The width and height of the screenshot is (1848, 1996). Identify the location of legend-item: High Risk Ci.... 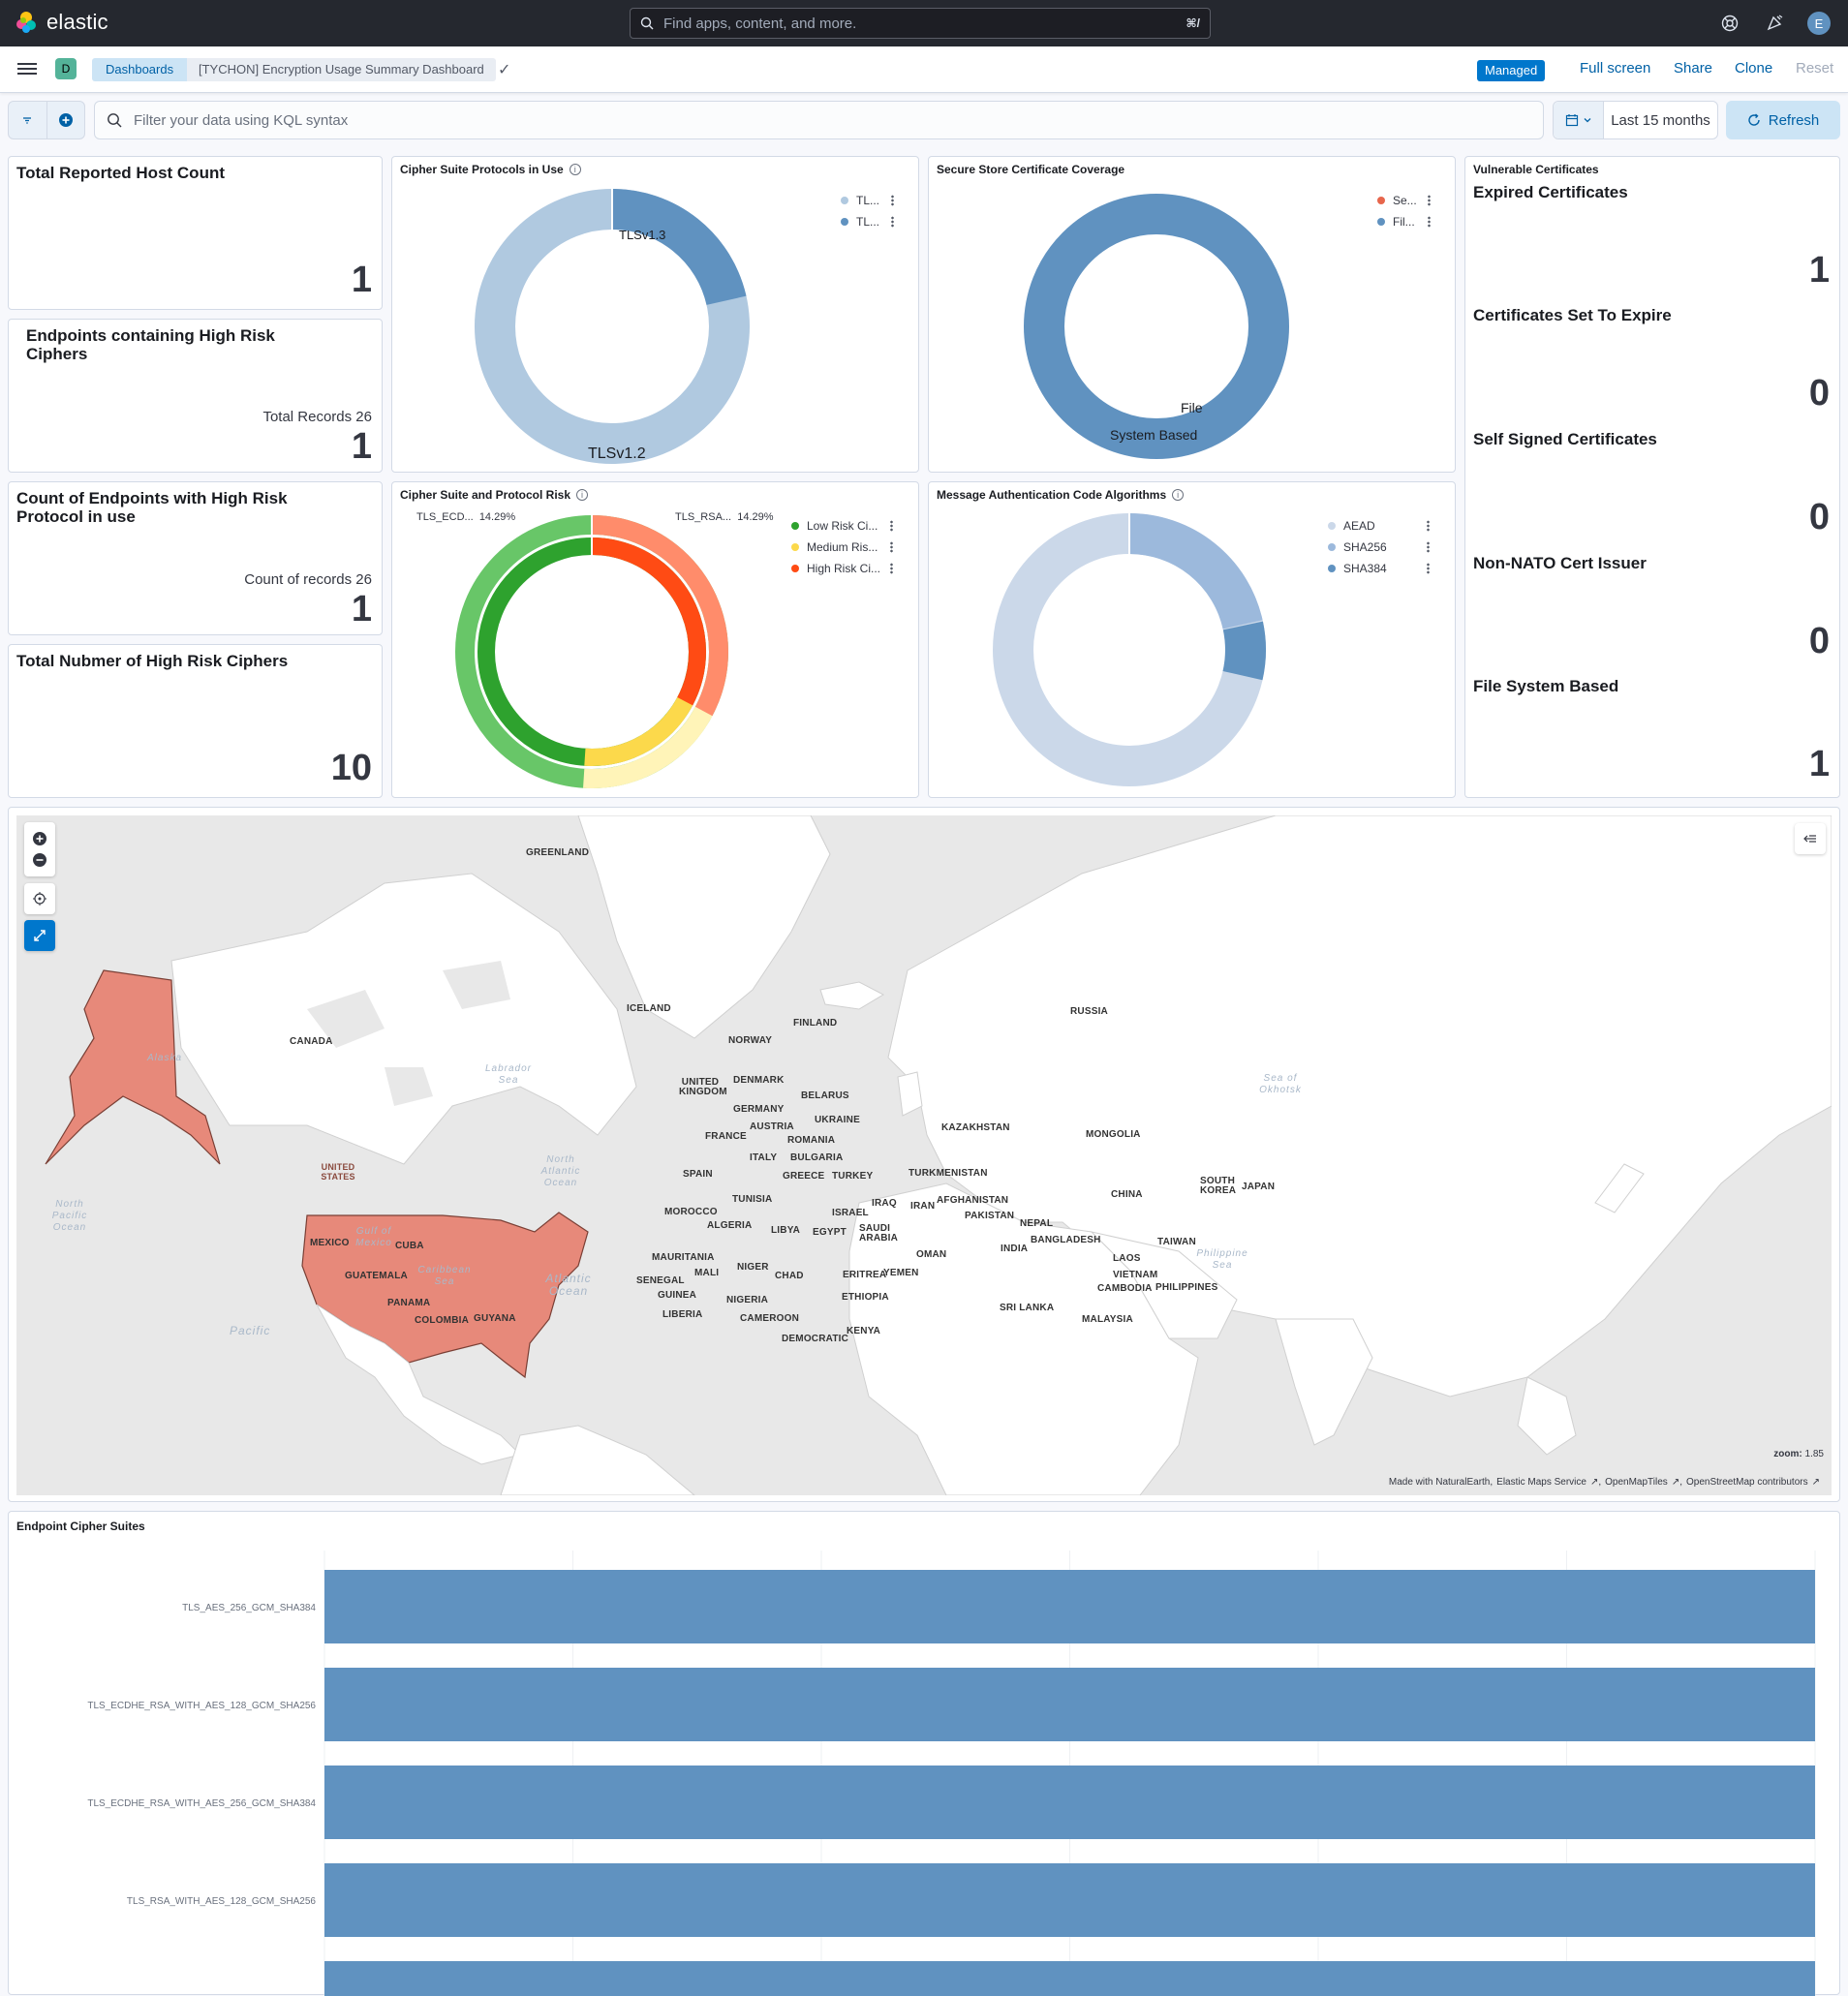
(842, 568).